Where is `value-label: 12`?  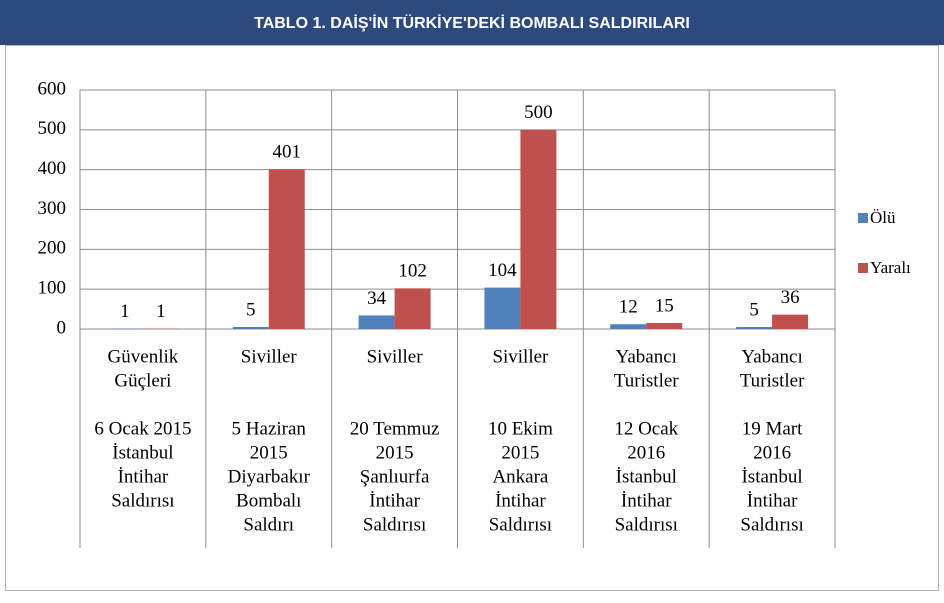
value-label: 12 is located at coordinates (628, 307).